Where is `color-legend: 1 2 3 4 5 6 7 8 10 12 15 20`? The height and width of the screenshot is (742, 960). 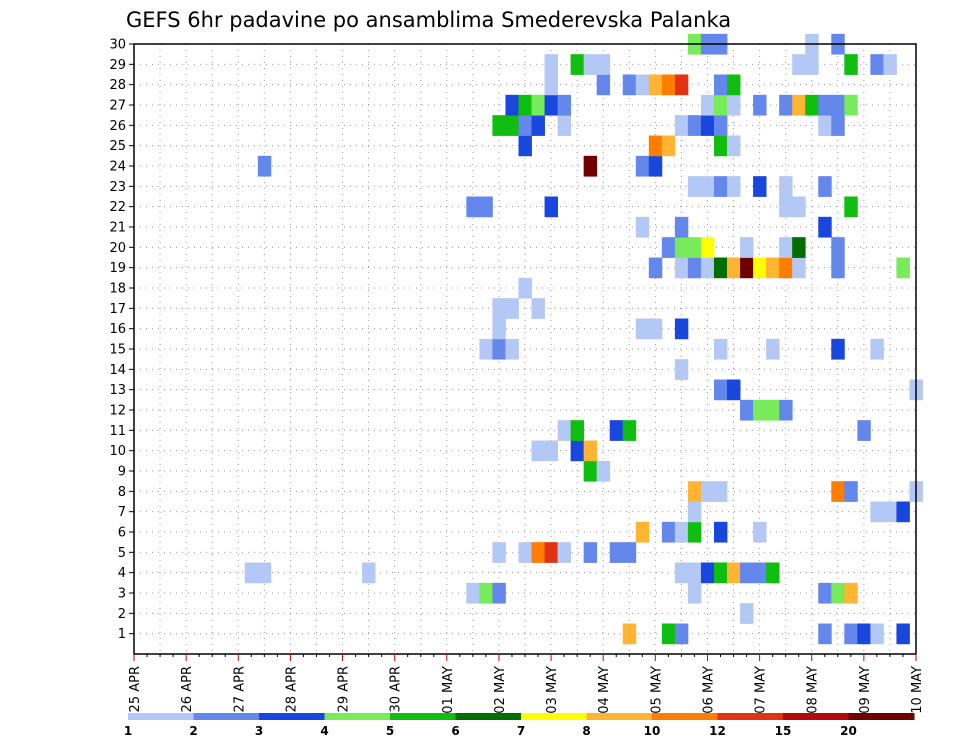 color-legend: 1 2 3 4 5 6 7 8 10 12 15 20 is located at coordinates (519, 725).